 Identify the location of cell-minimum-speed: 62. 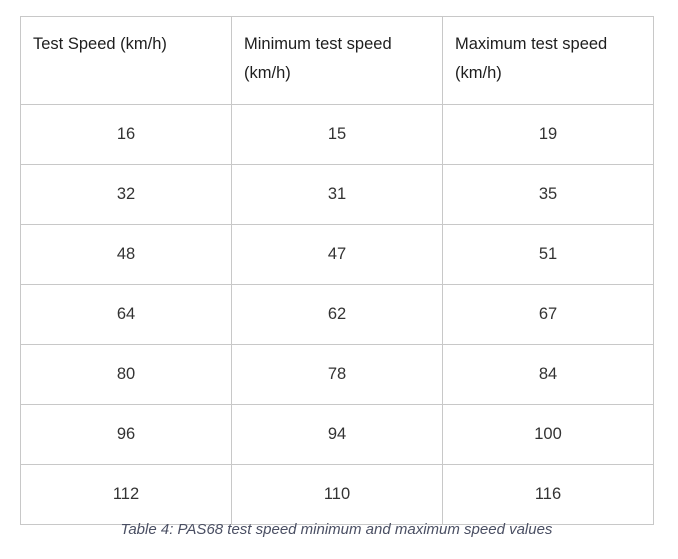
(337, 314).